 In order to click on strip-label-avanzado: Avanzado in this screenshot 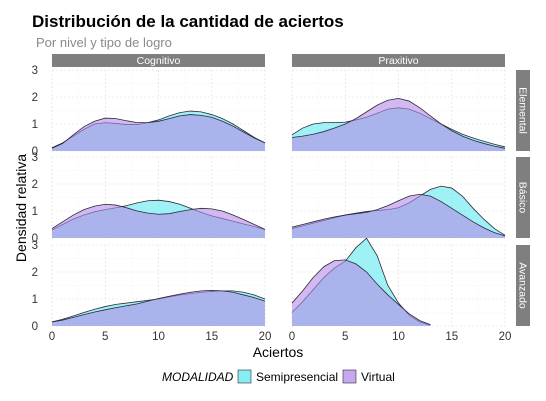, I will do `click(523, 285)`.